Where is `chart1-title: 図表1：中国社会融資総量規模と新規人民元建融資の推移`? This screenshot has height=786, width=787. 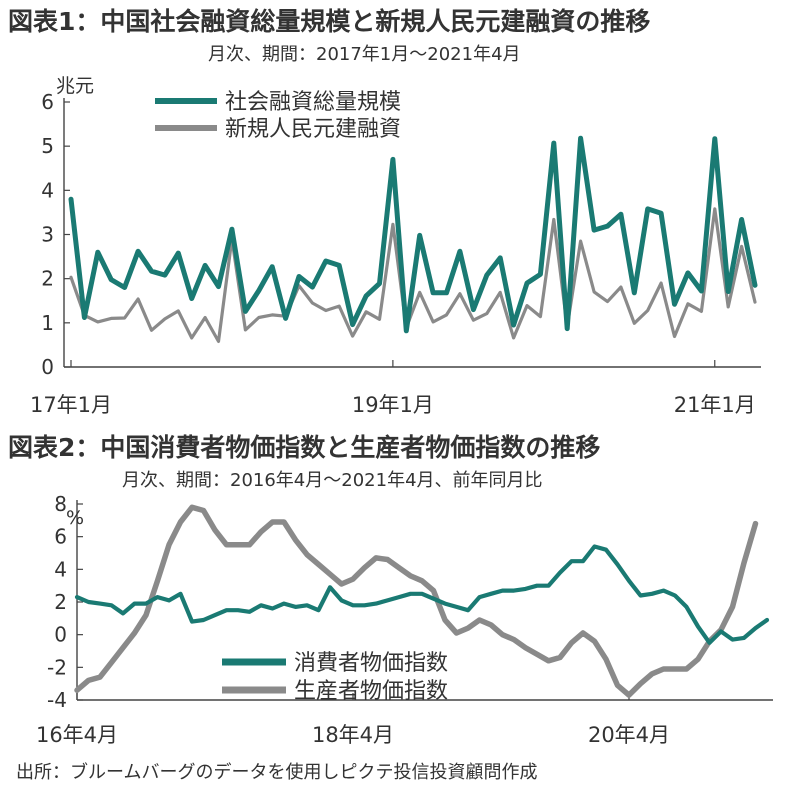 chart1-title: 図表1：中国社会融資総量規模と新規人民元建融資の推移 is located at coordinates (329, 21).